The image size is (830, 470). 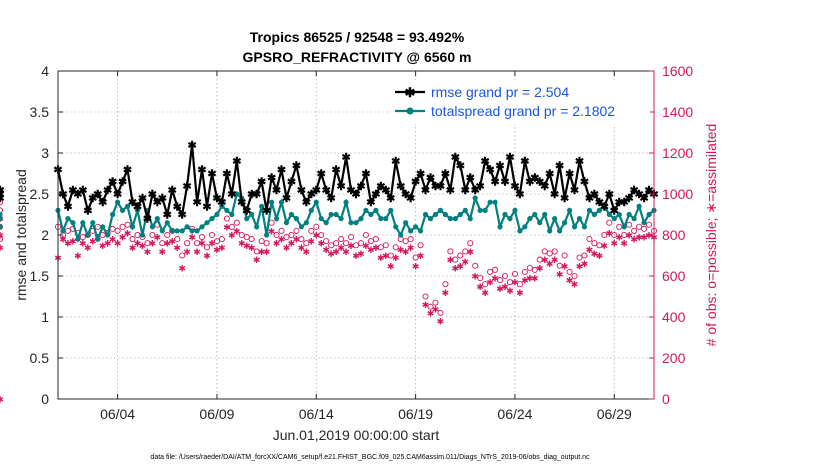 What do you see at coordinates (674, 358) in the screenshot?
I see `y-right-tick-label: 200` at bounding box center [674, 358].